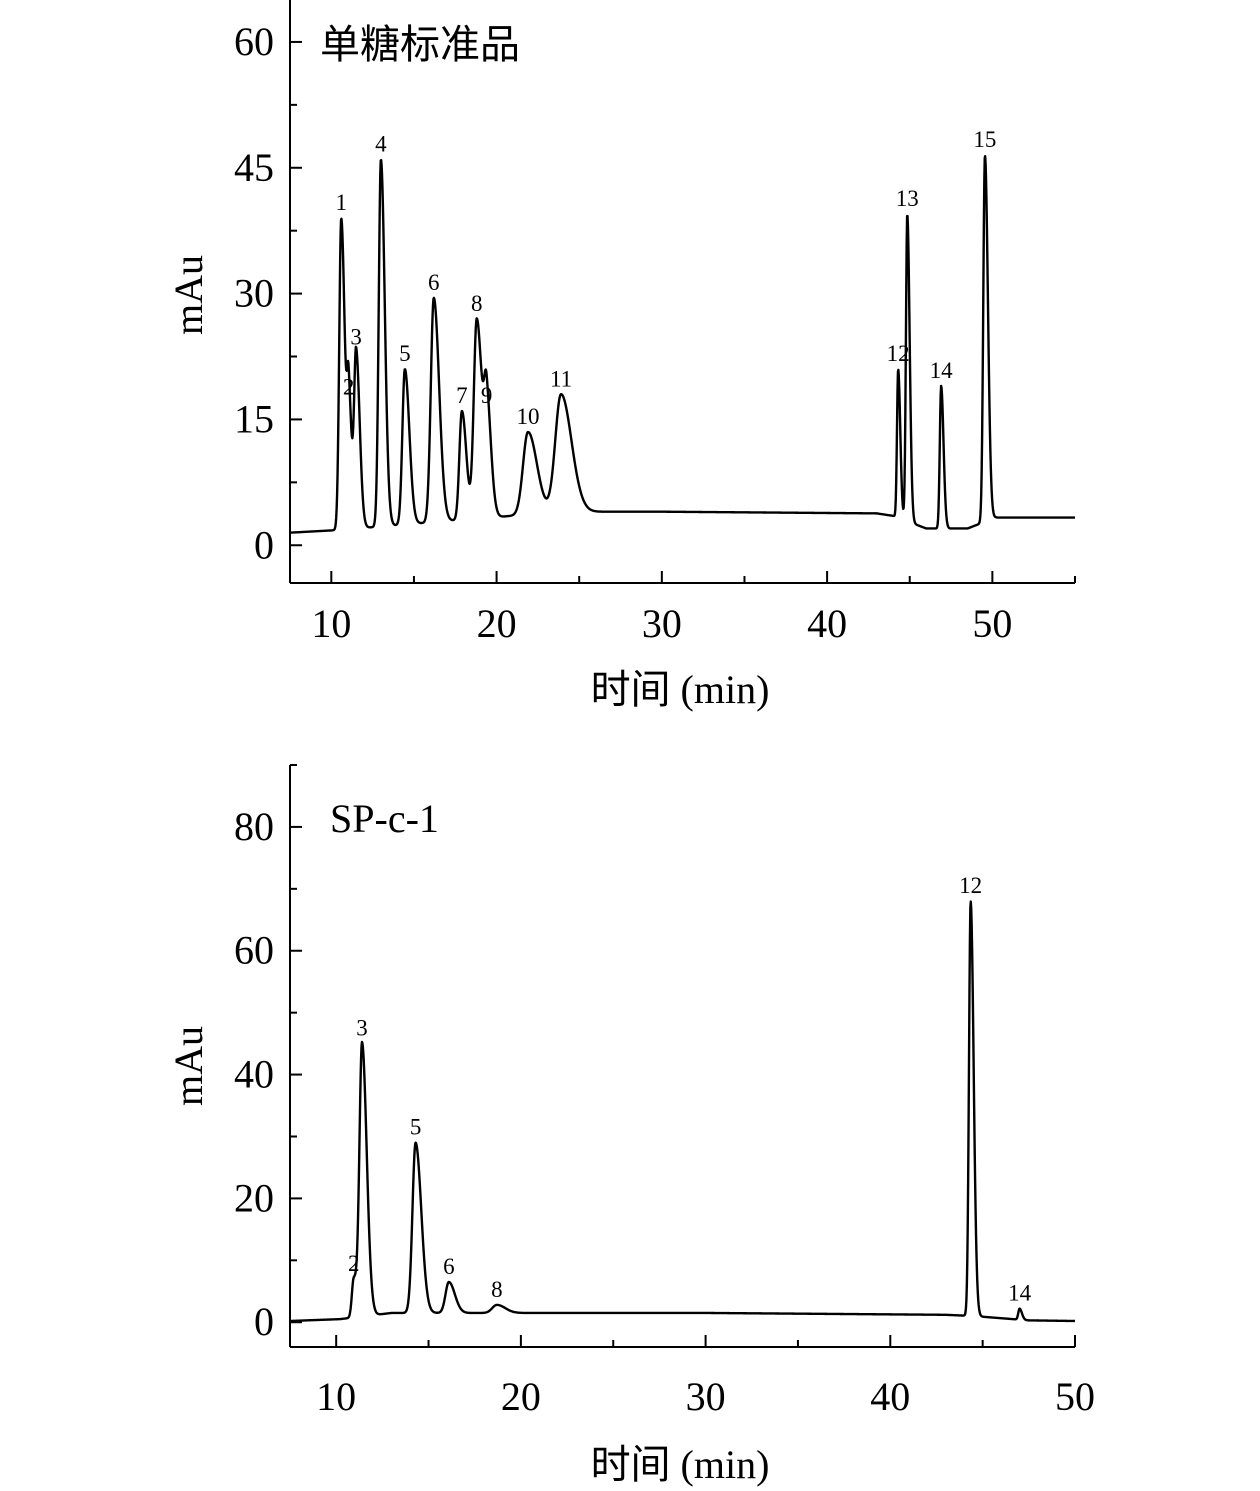  I want to click on peak-label: 13, so click(907, 198).